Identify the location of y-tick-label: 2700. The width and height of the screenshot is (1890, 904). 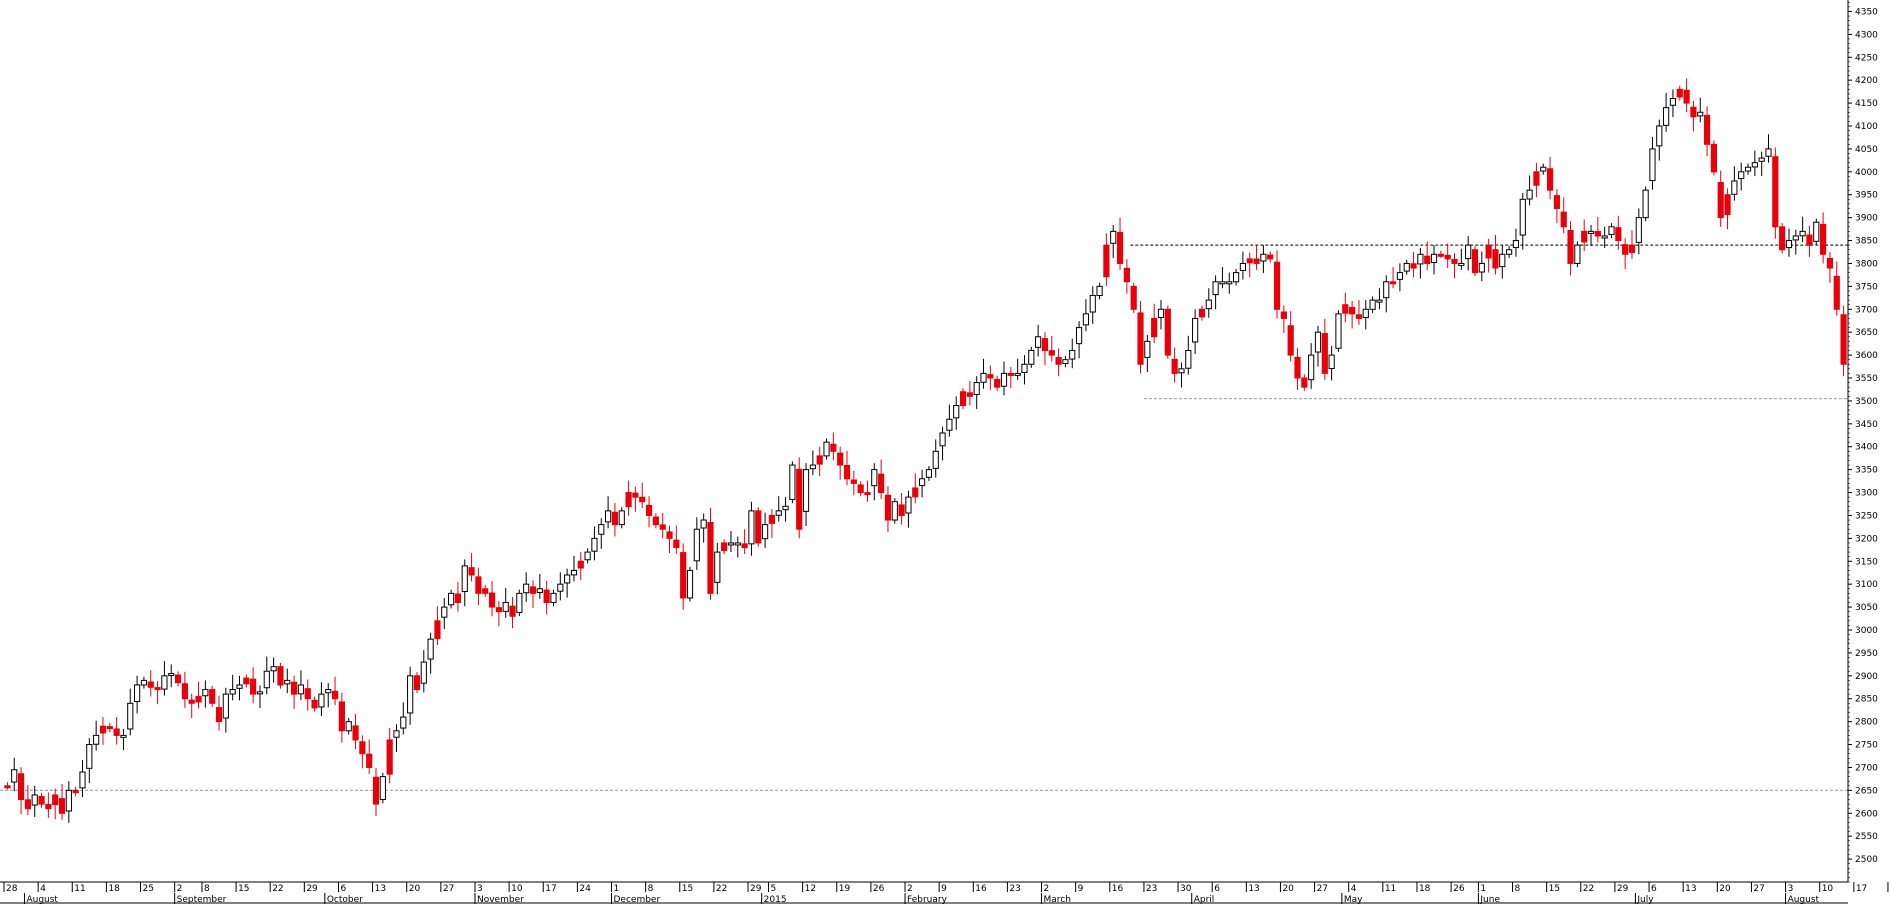
(1866, 768).